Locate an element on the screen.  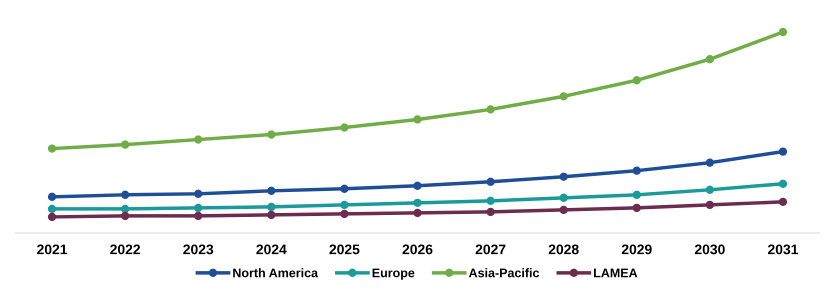
legend-label: Asia-Pacific is located at coordinates (504, 273).